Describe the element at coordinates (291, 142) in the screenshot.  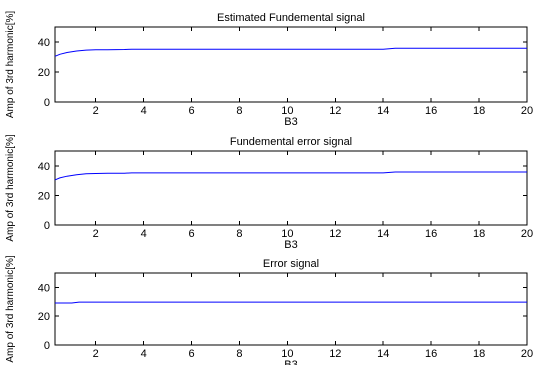
I see `chart-title: Fundemental error signal` at that location.